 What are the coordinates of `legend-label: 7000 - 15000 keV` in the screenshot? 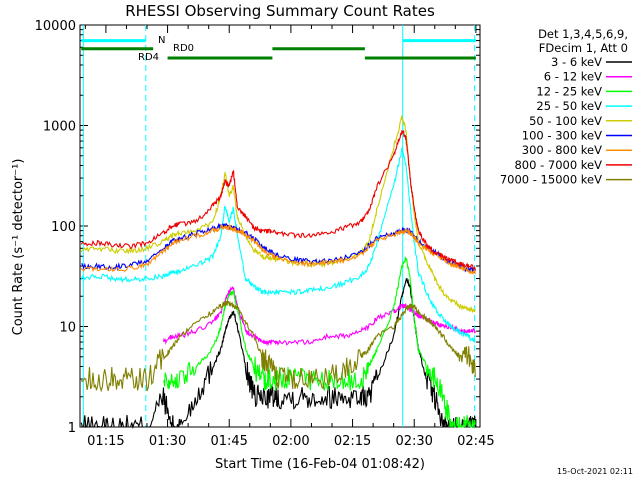 It's located at (551, 180).